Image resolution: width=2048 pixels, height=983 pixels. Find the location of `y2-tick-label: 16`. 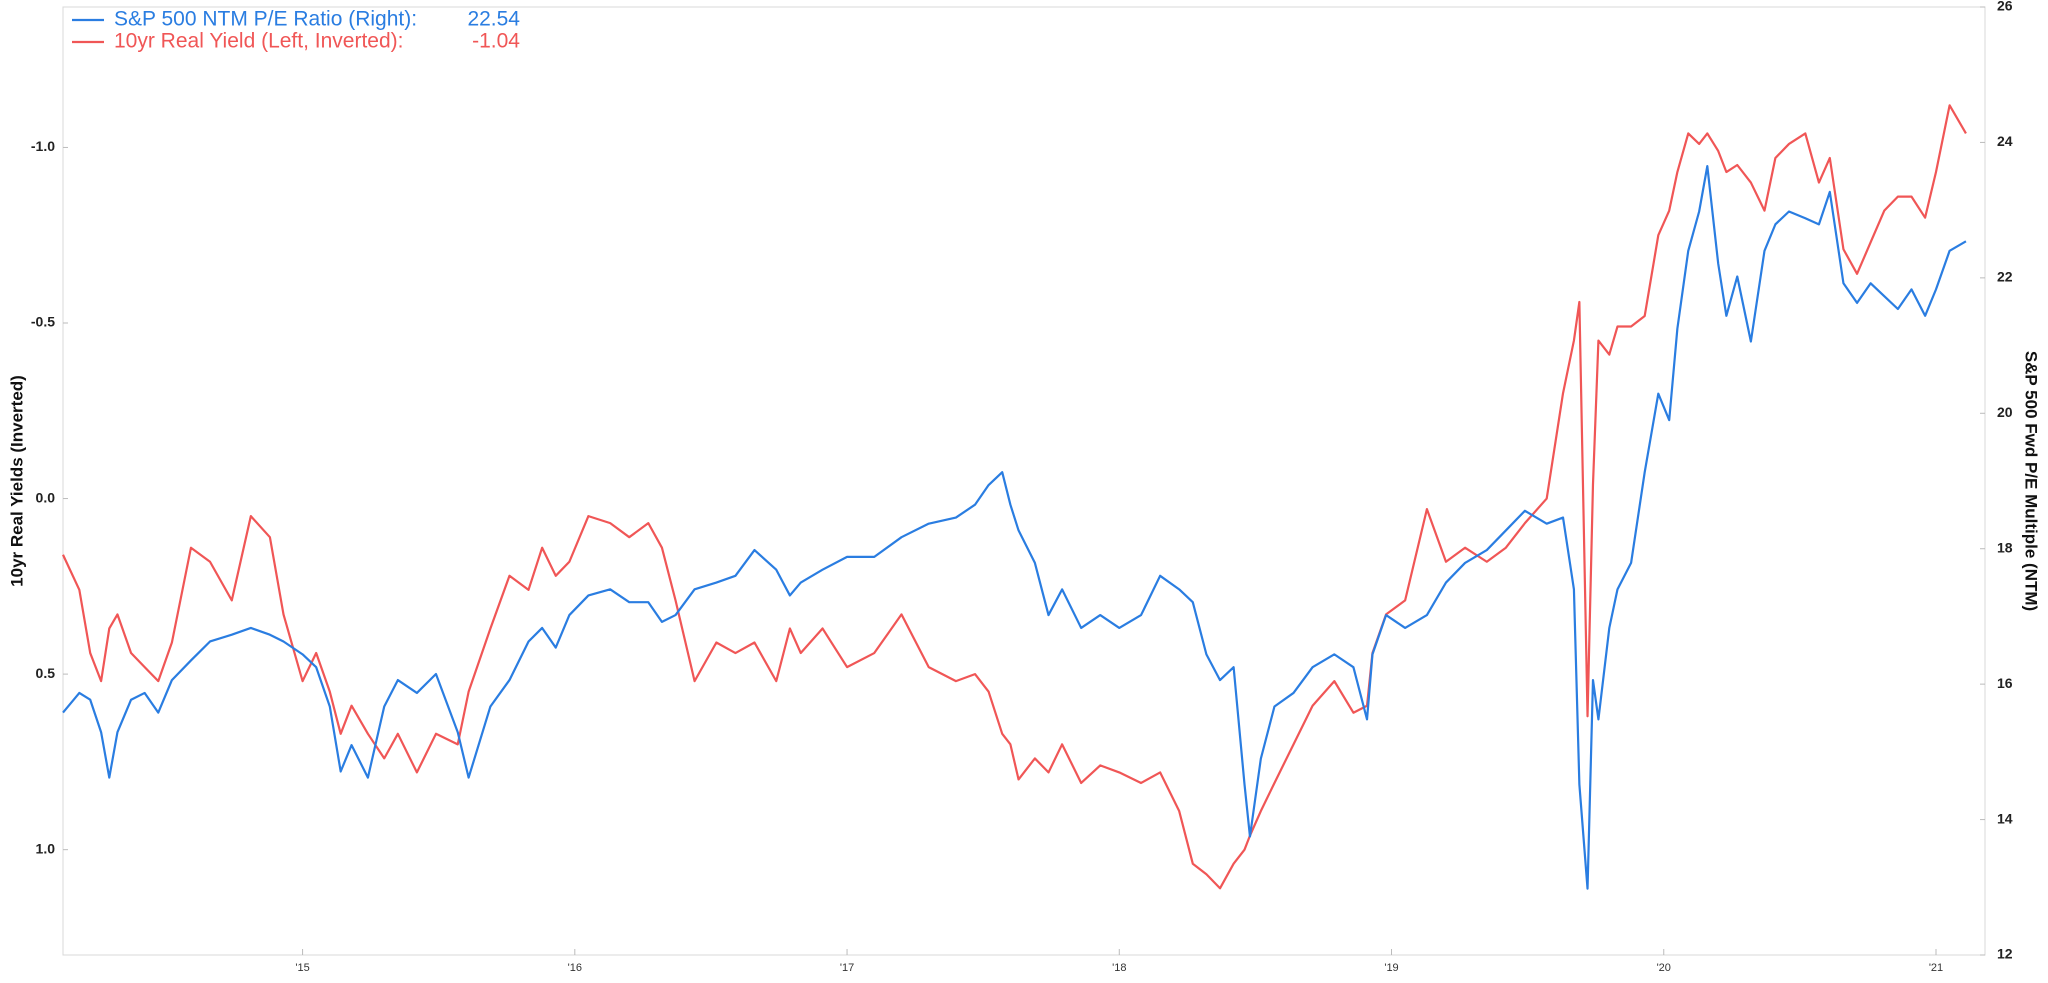

y2-tick-label: 16 is located at coordinates (2005, 683).